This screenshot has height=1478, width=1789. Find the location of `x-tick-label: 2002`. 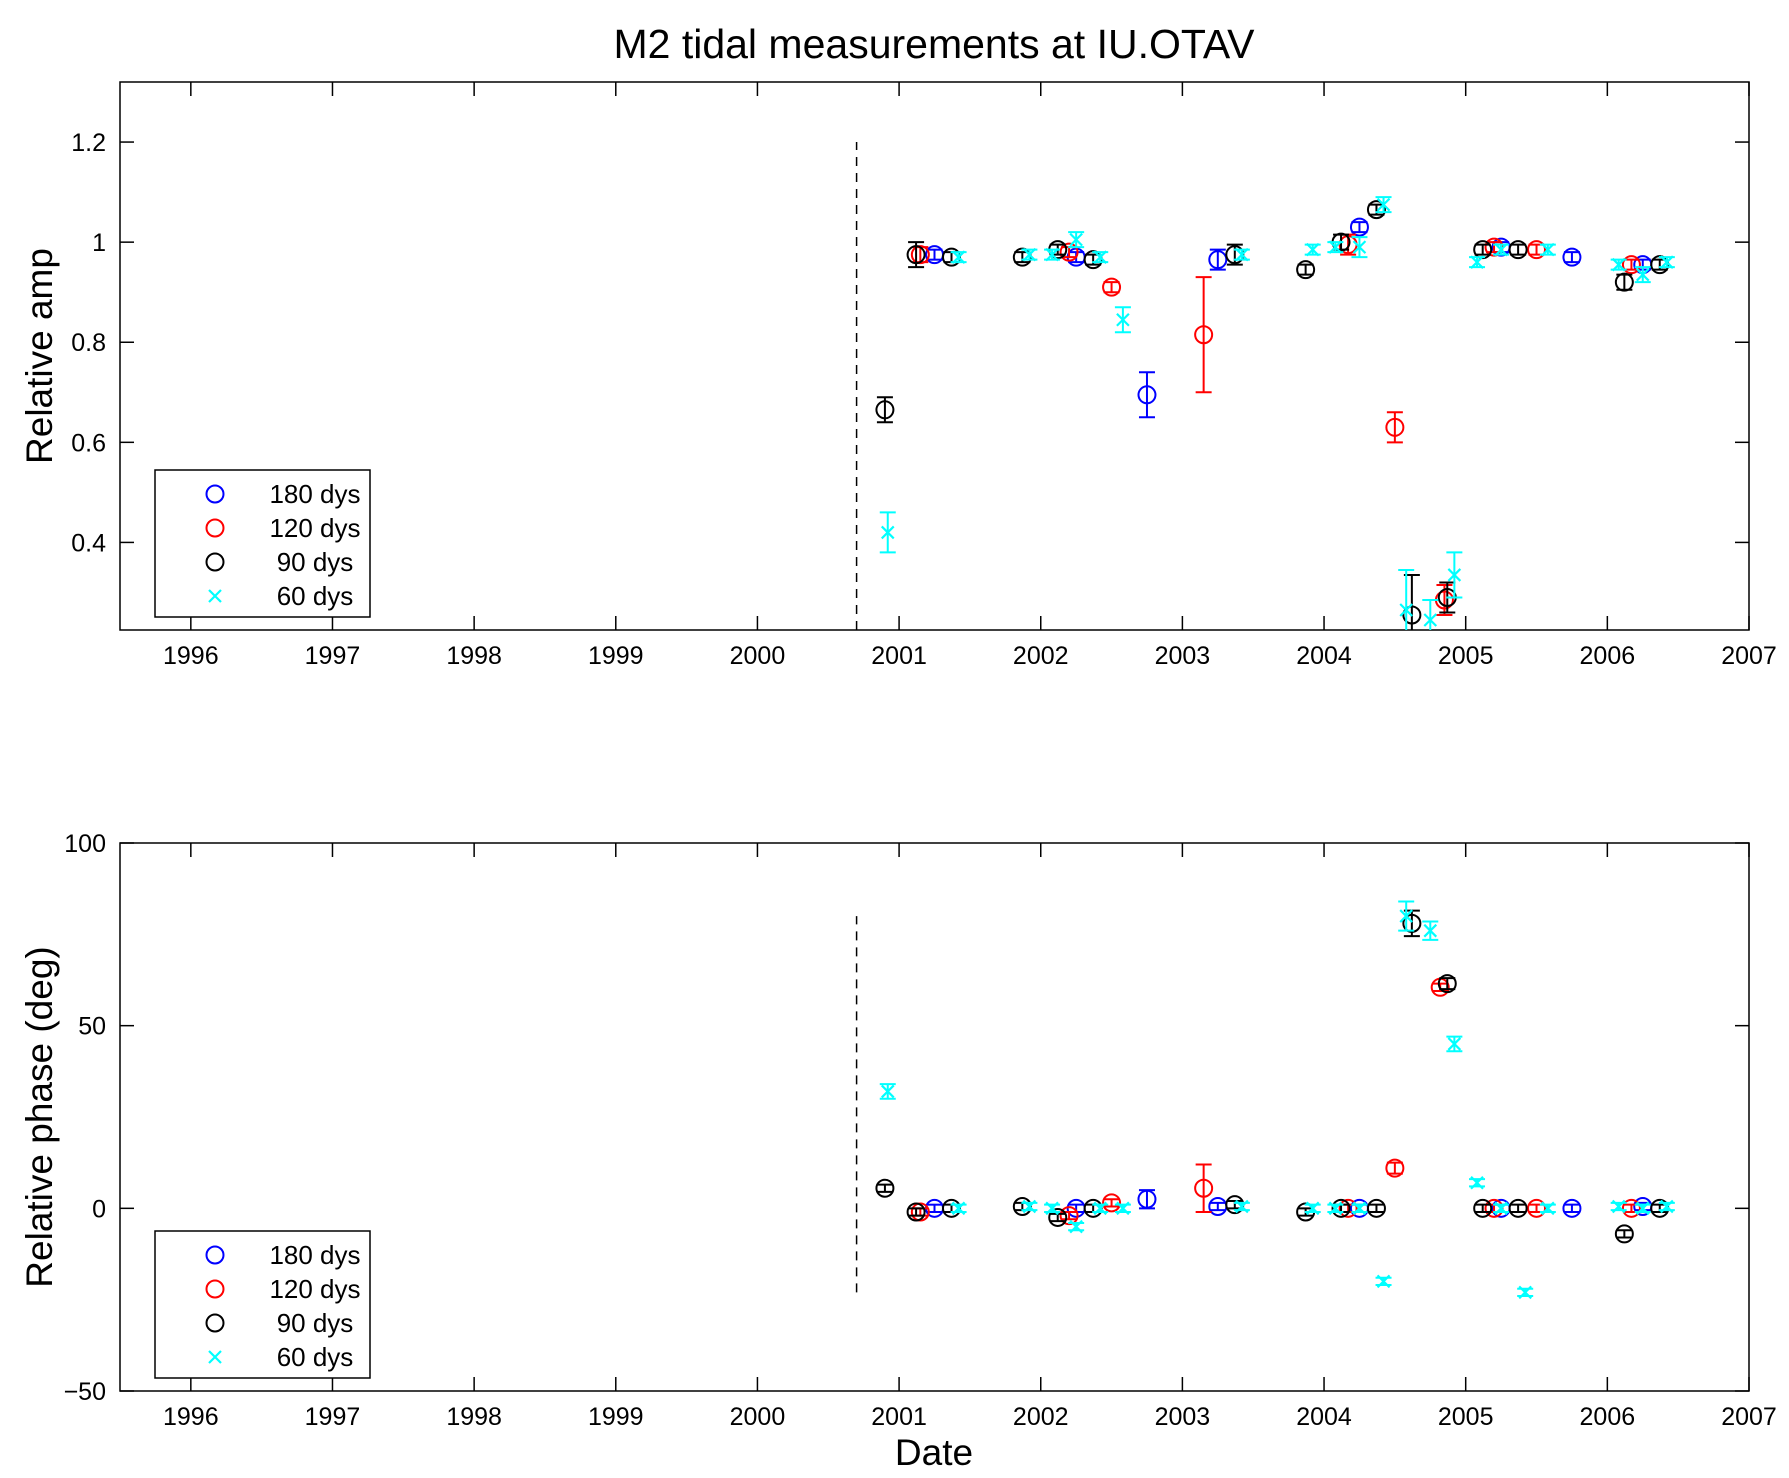

x-tick-label: 2002 is located at coordinates (1041, 1417).